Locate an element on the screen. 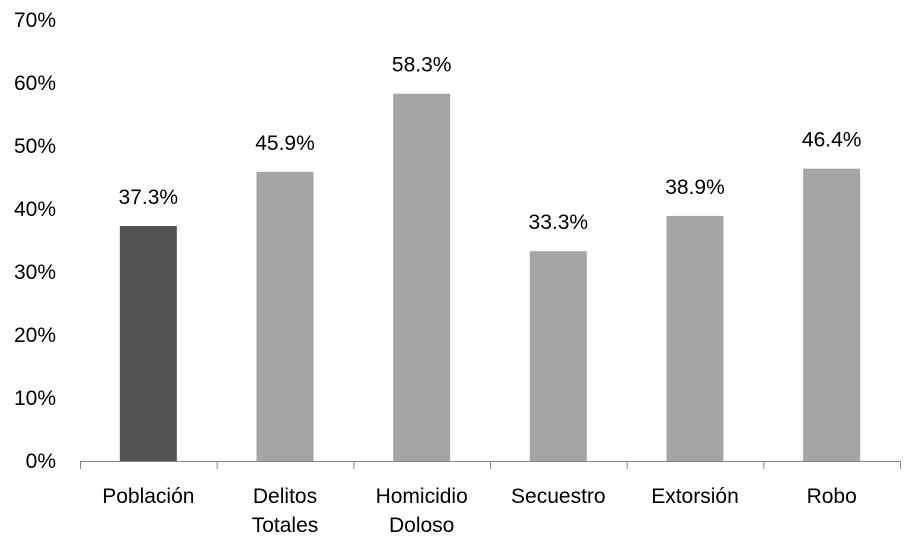  category-label-line: Extorsión is located at coordinates (695, 496).